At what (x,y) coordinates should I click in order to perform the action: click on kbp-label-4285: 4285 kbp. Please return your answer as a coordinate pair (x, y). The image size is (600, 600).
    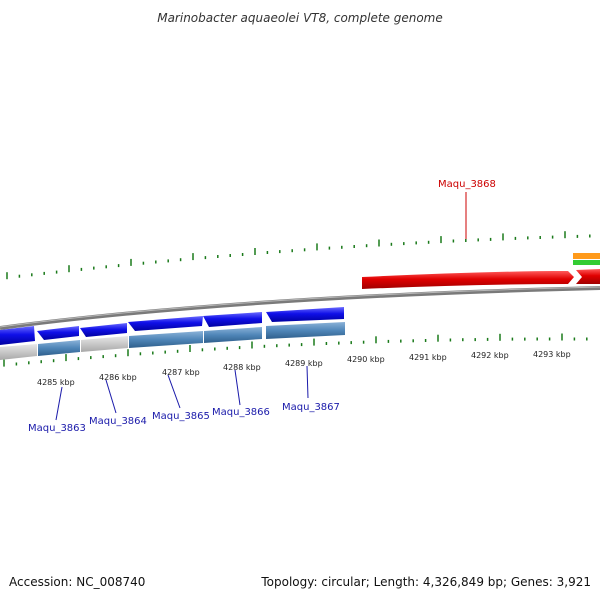
    Looking at the image, I should click on (56, 382).